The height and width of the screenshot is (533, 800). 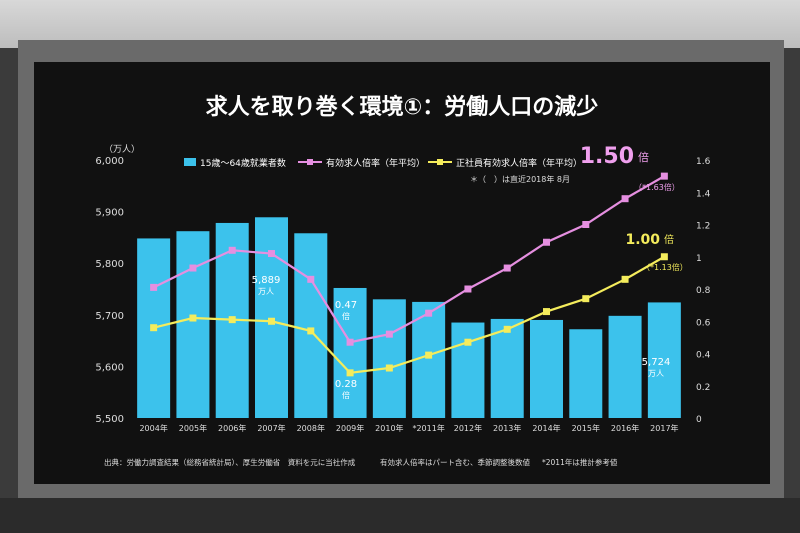 What do you see at coordinates (625, 428) in the screenshot?
I see `x-tick-label: 2016年` at bounding box center [625, 428].